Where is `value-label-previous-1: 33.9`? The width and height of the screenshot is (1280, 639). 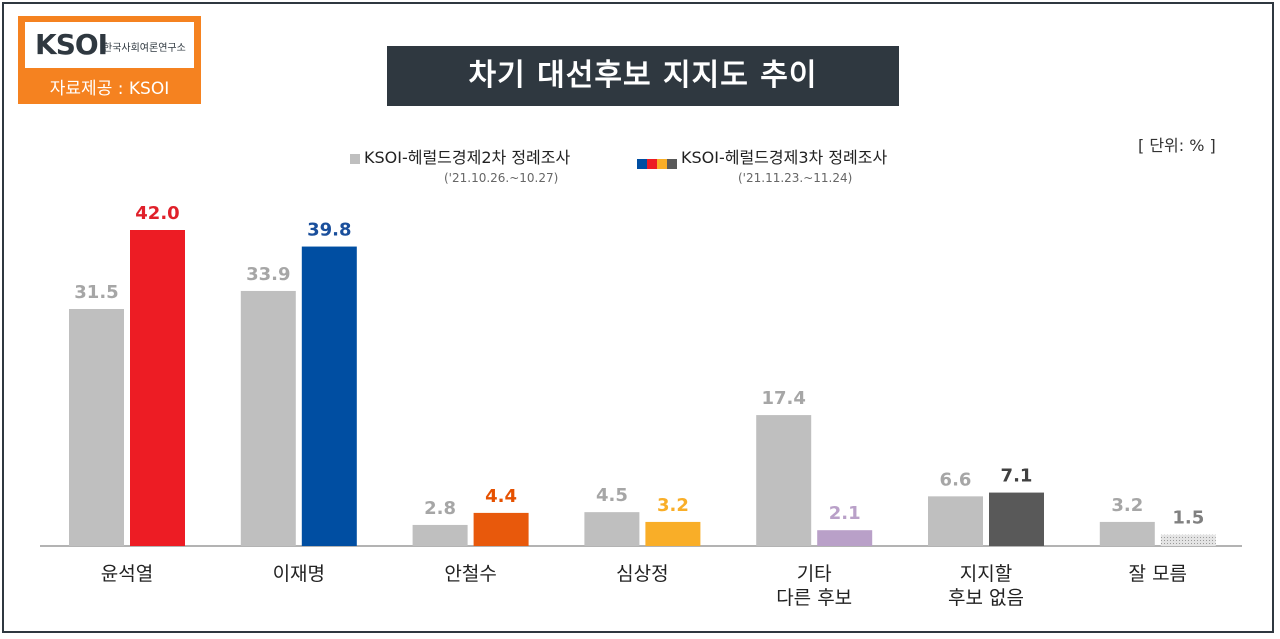 value-label-previous-1: 33.9 is located at coordinates (268, 274).